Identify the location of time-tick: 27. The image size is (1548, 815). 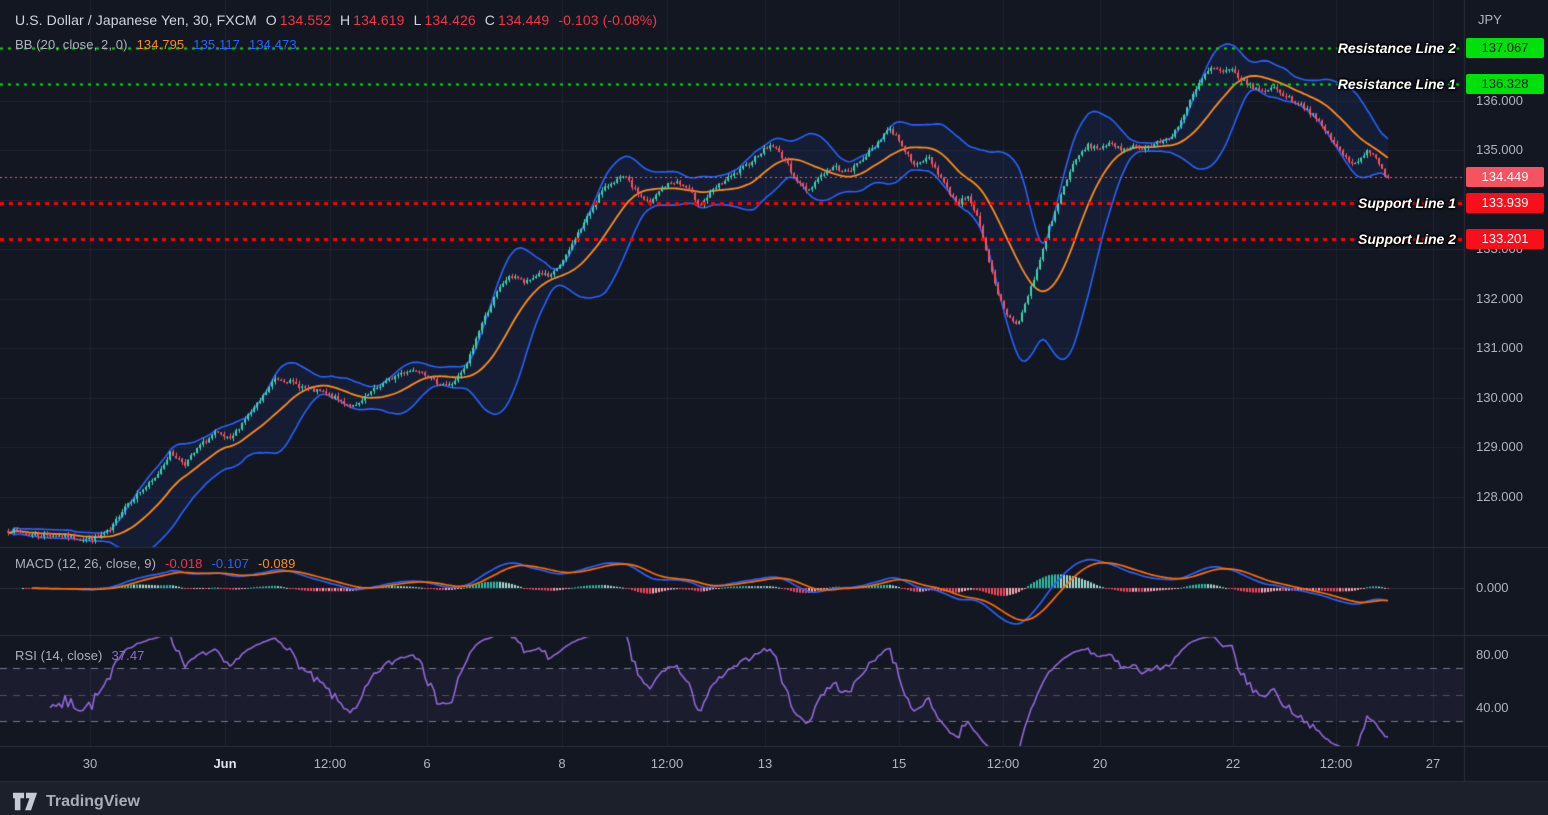
(1433, 763).